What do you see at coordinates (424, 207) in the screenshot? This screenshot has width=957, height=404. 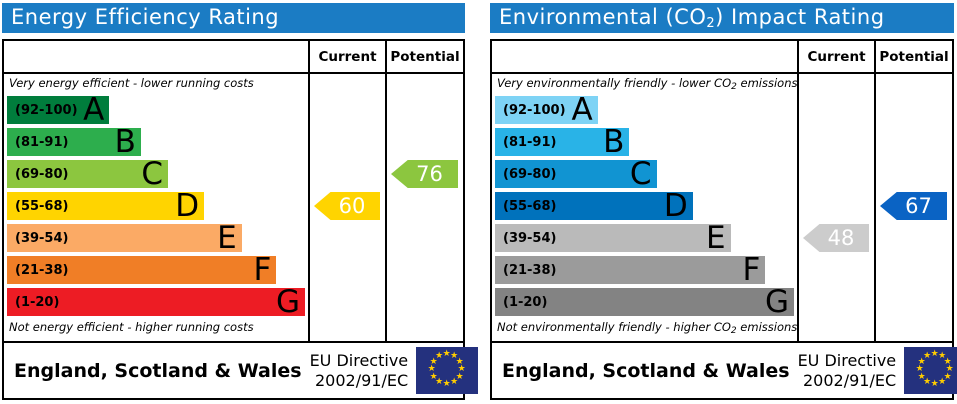 I see `potential-column: 76` at bounding box center [424, 207].